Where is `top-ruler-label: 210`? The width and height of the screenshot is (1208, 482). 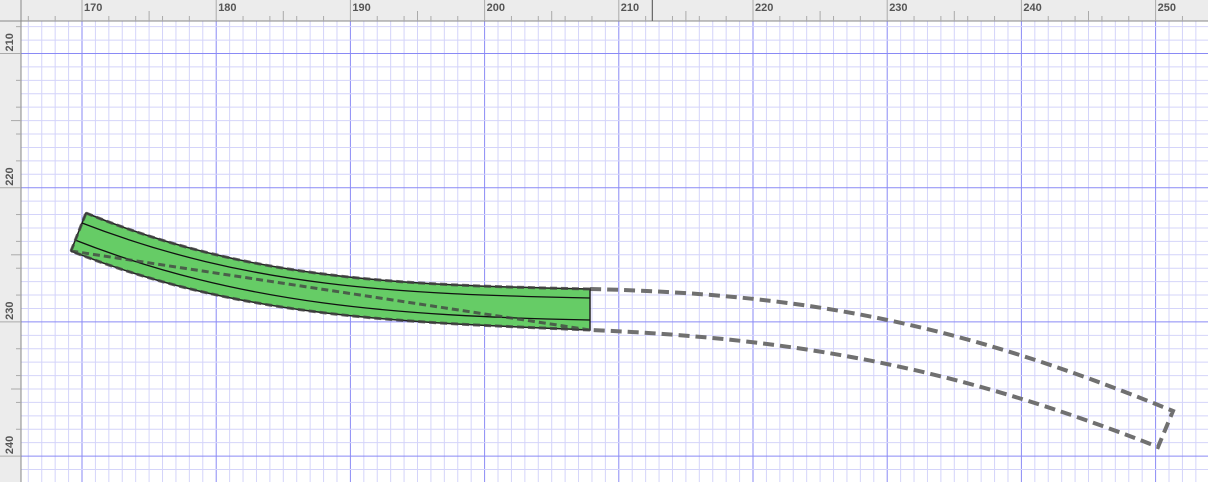
top-ruler-label: 210 is located at coordinates (630, 8).